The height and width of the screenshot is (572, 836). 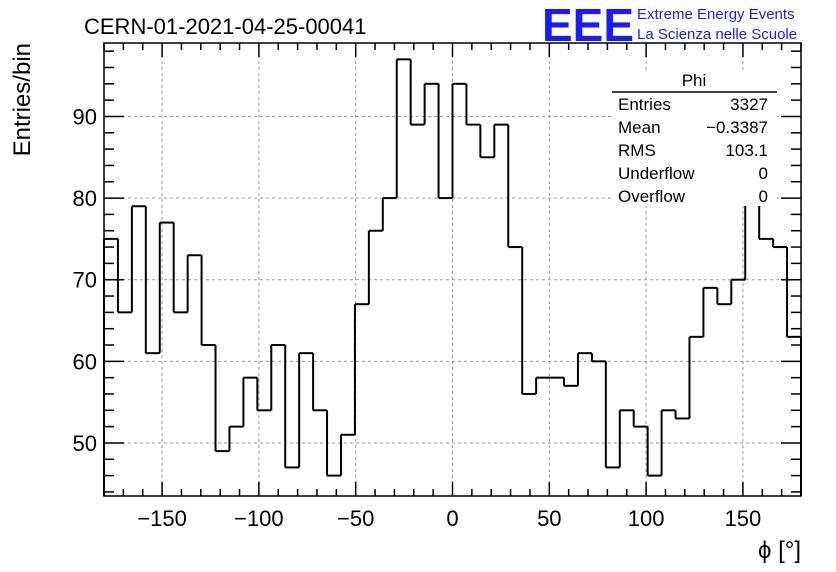 I want to click on x-tick-label: 150, so click(x=743, y=518).